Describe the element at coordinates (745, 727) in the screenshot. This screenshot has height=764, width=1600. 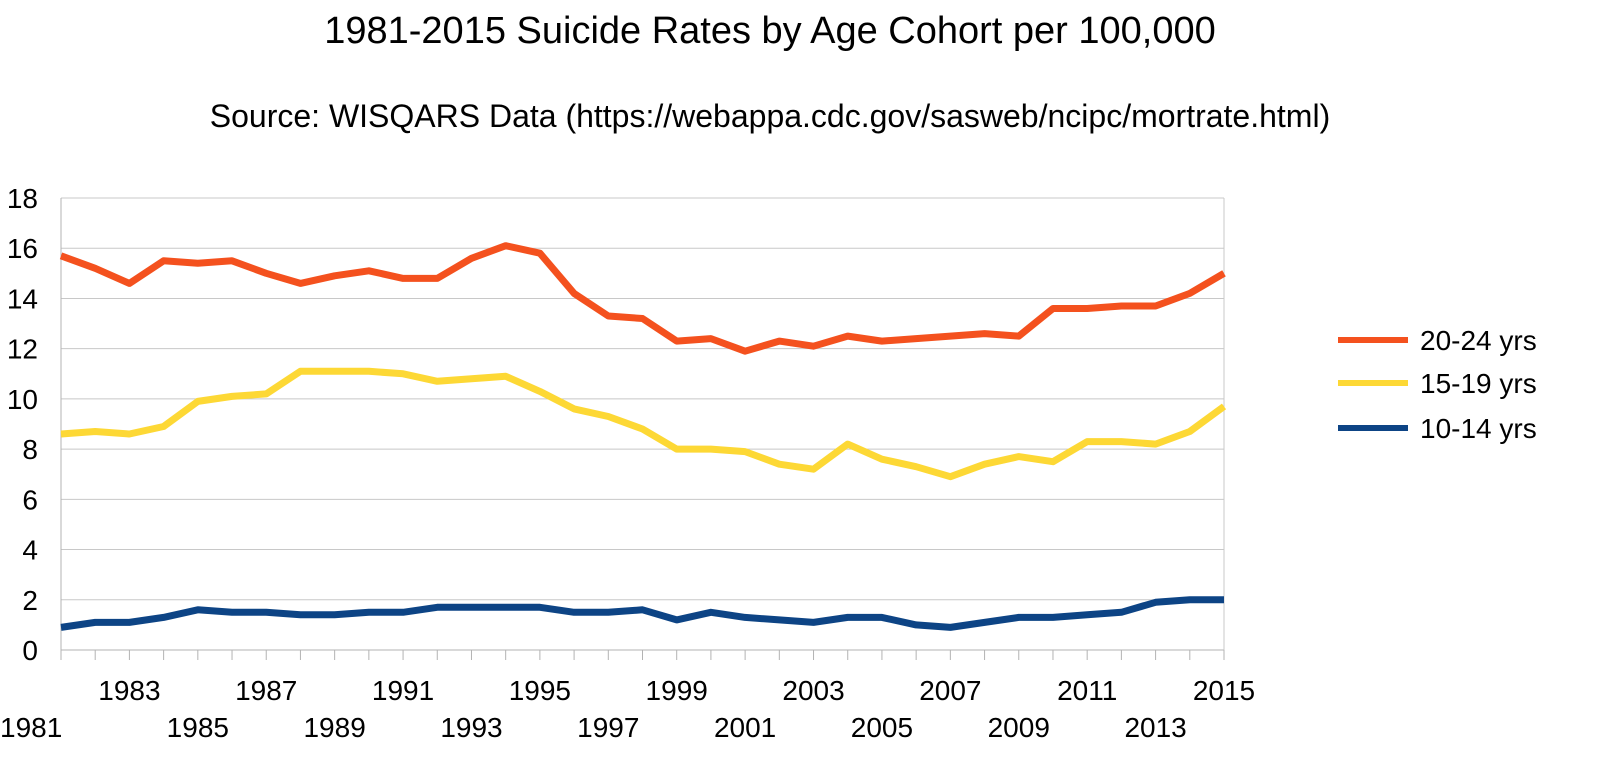
I see `x-tick-label: 2001` at that location.